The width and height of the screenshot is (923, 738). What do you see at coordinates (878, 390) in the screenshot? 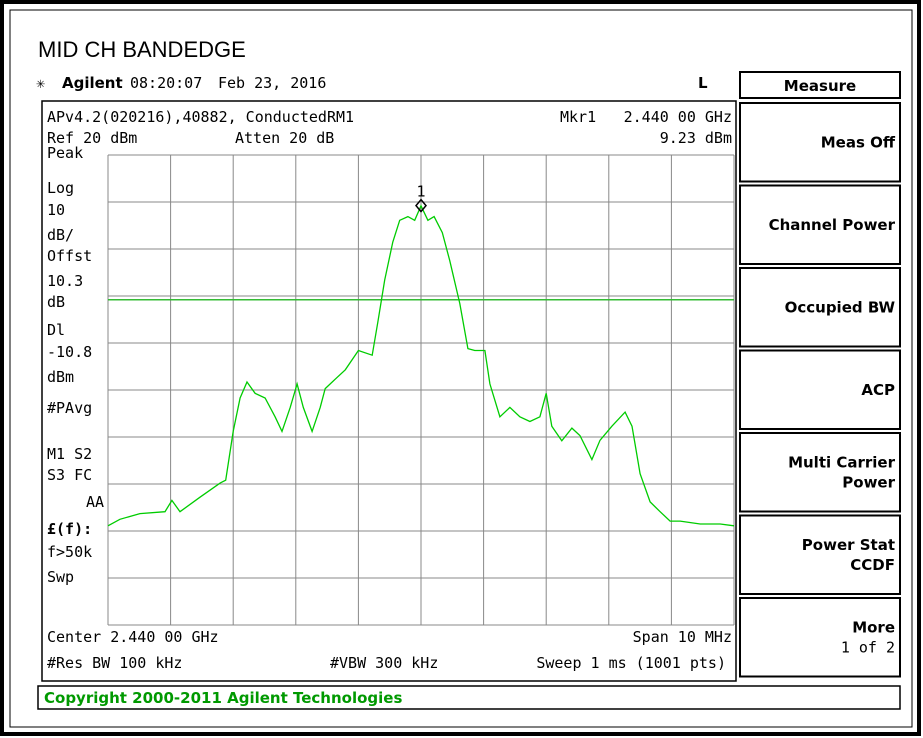
I see `softkey-label: ACP` at bounding box center [878, 390].